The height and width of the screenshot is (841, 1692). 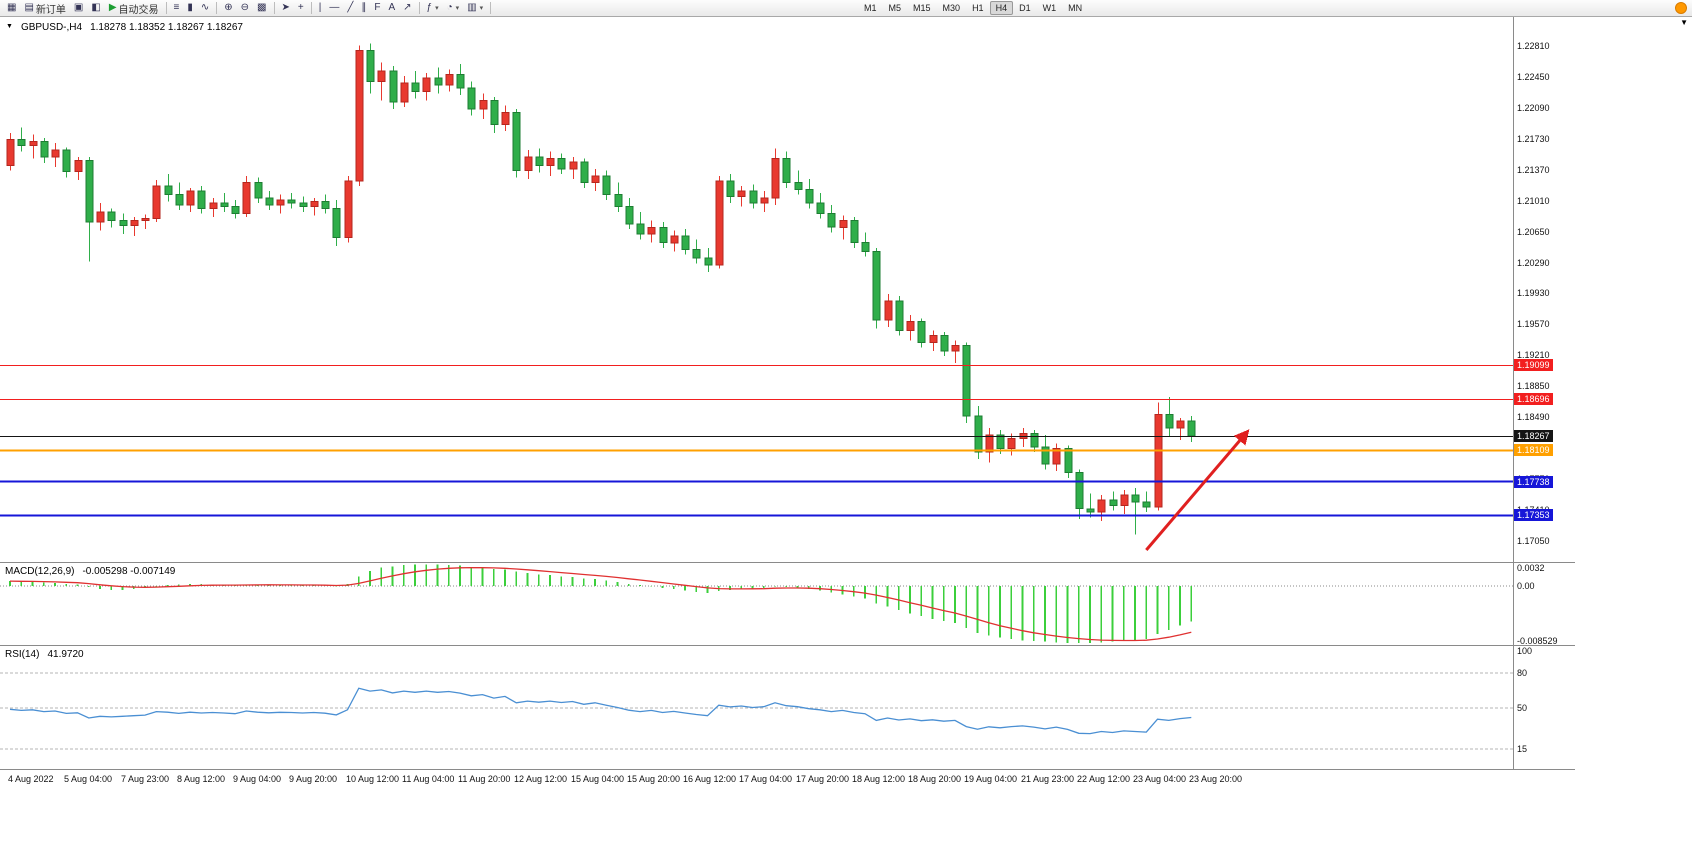 What do you see at coordinates (261, 8) in the screenshot?
I see `tile-windows-button: ▩` at bounding box center [261, 8].